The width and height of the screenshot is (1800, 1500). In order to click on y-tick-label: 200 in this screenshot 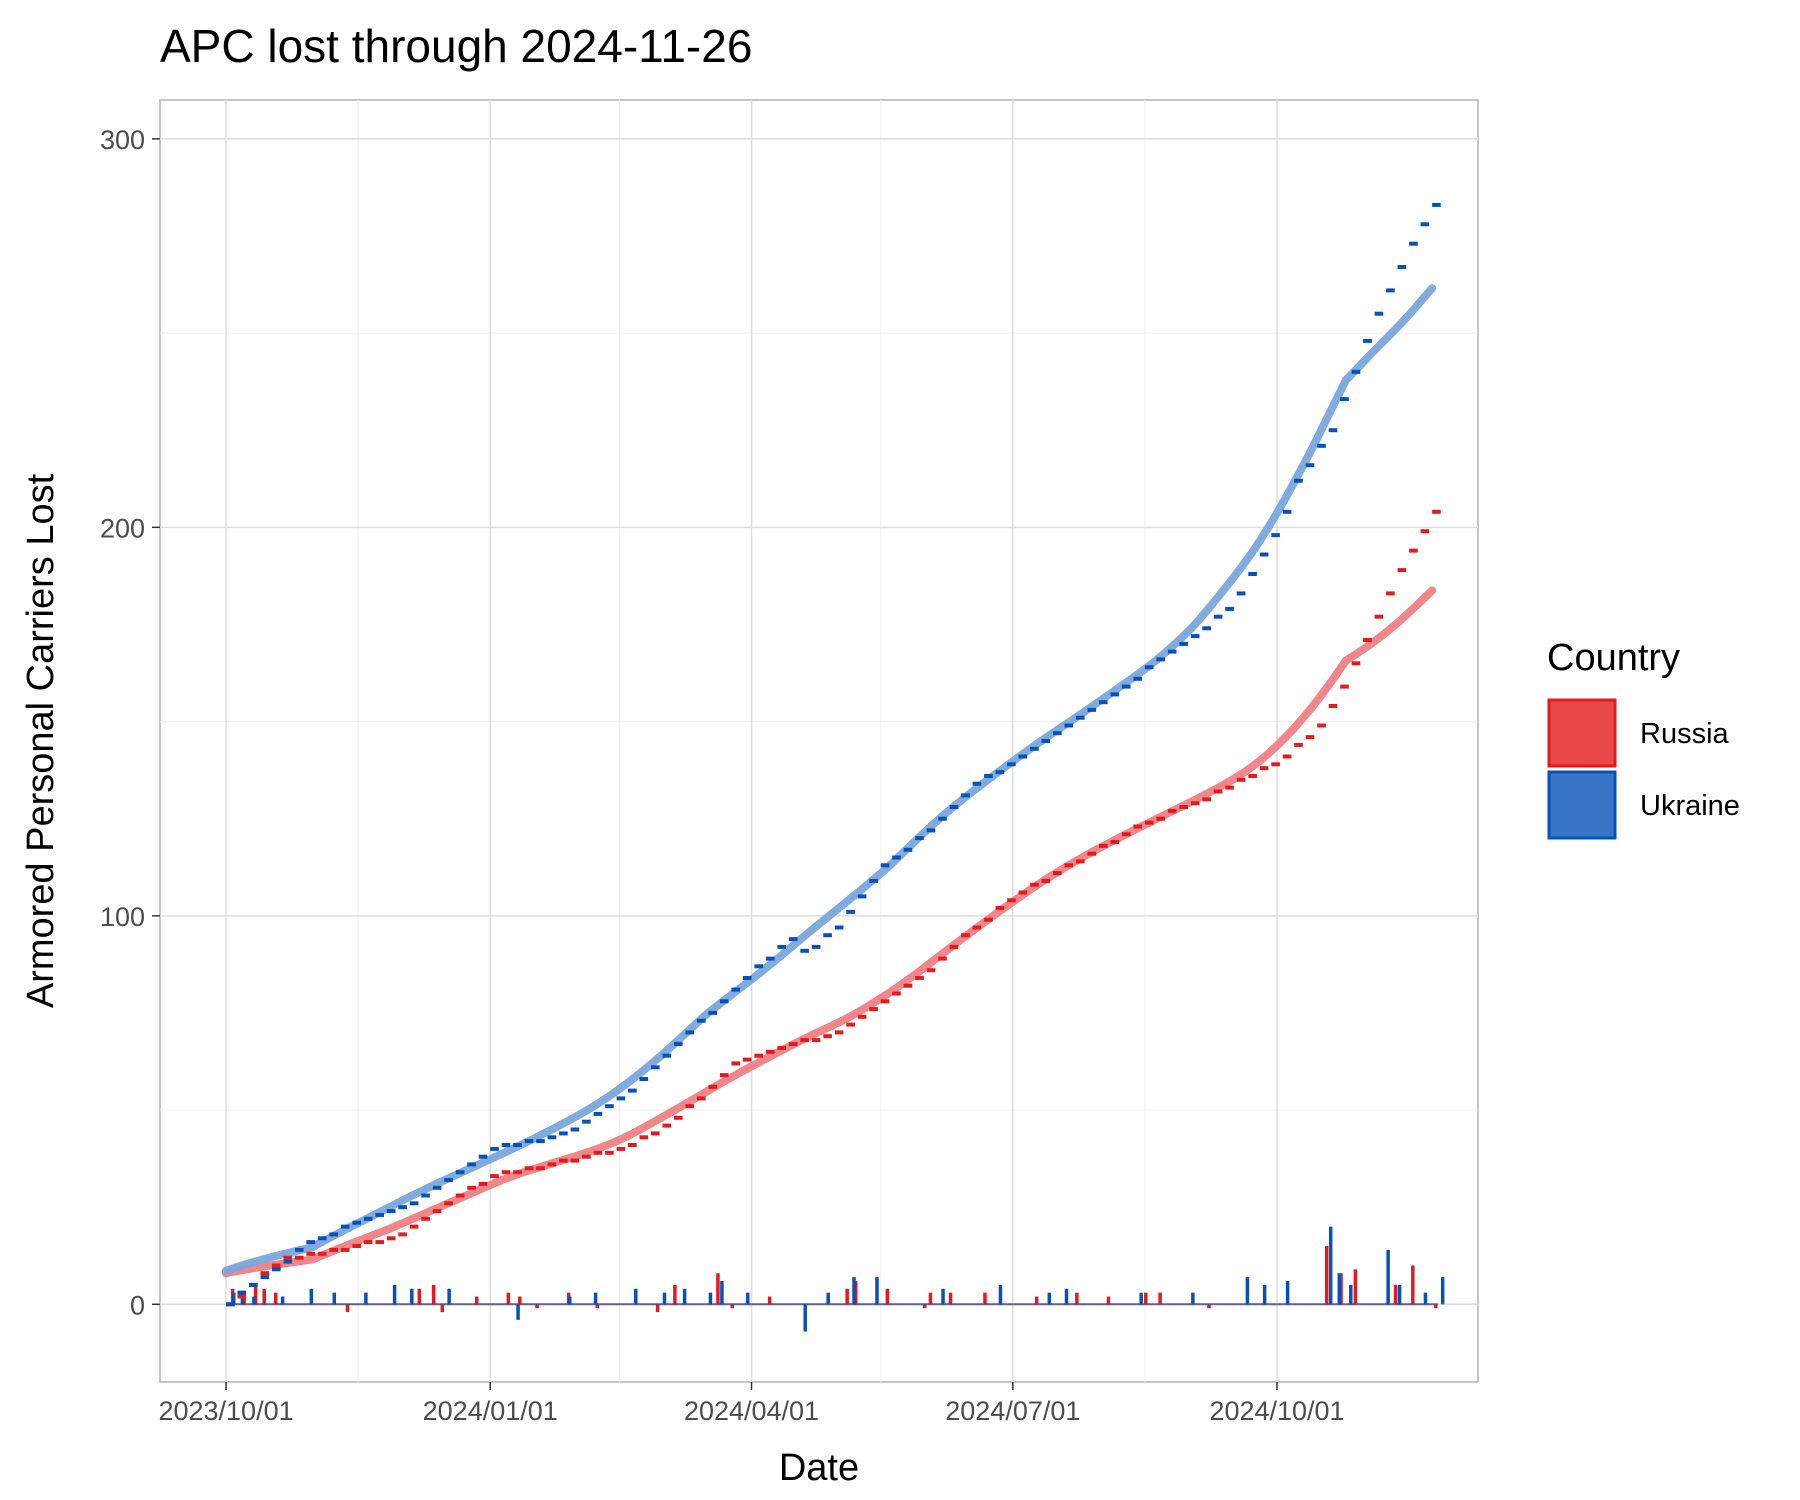, I will do `click(122, 528)`.